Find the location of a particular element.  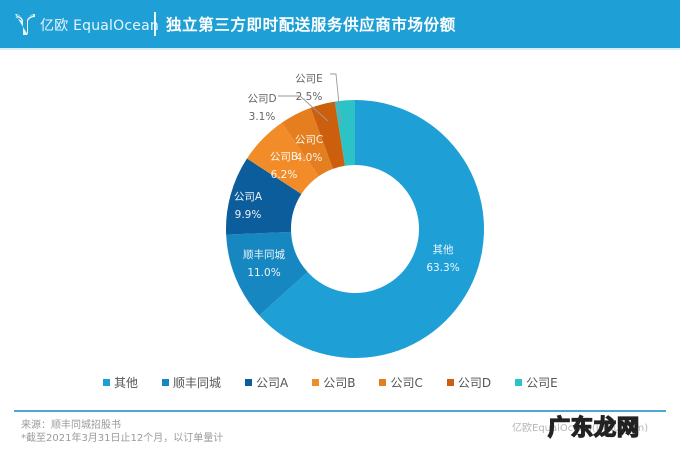

source-note: 来源：顺丰同城招股书 *截至2021年3月31日止12个月，以订单量计 is located at coordinates (122, 432).